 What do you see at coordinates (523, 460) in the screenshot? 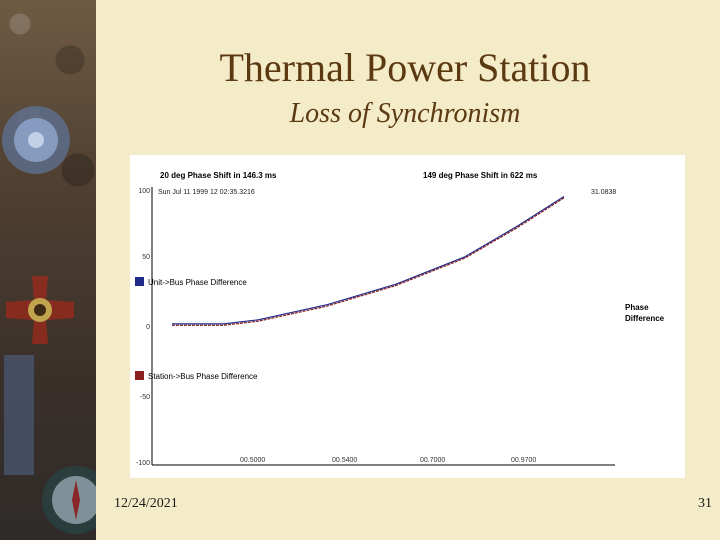
I see `x-tick-label: 00.9700` at bounding box center [523, 460].